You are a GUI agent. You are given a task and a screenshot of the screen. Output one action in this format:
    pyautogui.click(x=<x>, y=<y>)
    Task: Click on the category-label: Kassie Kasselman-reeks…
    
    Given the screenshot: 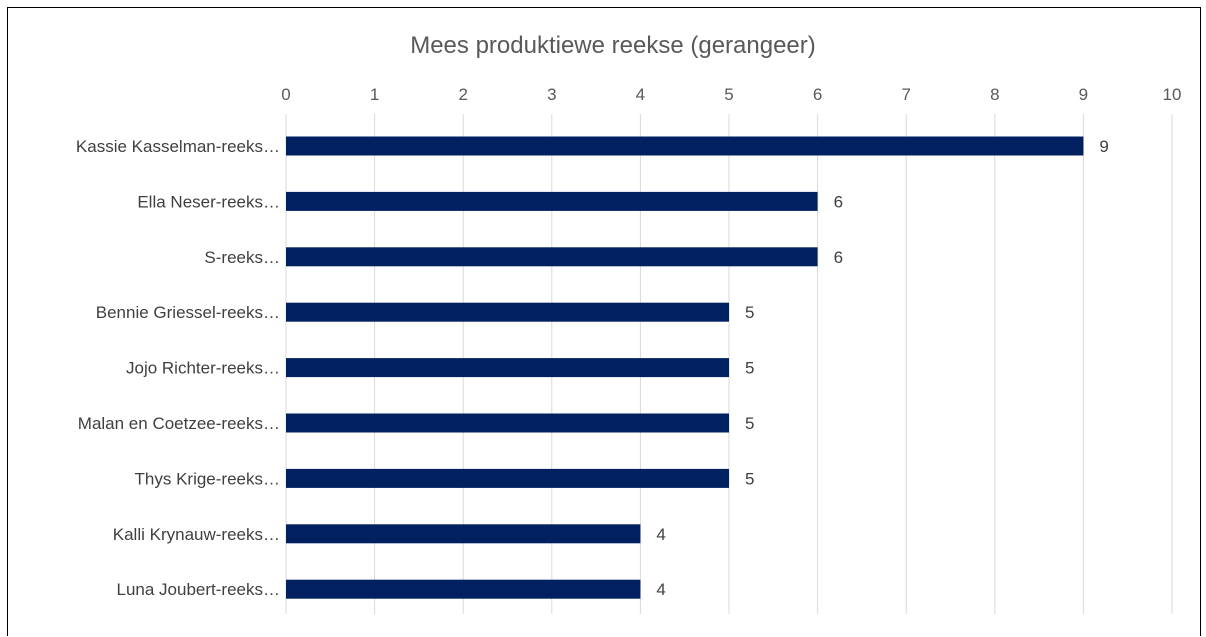 What is the action you would take?
    pyautogui.click(x=178, y=146)
    